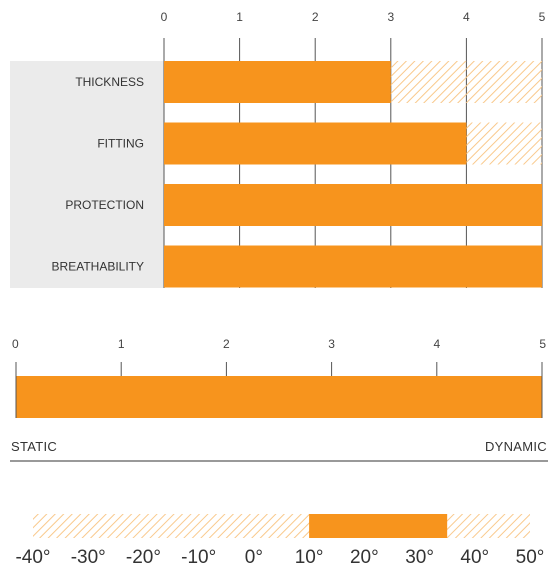  Describe the element at coordinates (109, 82) in the screenshot. I see `chart1-category-label: THICKNESS` at that location.